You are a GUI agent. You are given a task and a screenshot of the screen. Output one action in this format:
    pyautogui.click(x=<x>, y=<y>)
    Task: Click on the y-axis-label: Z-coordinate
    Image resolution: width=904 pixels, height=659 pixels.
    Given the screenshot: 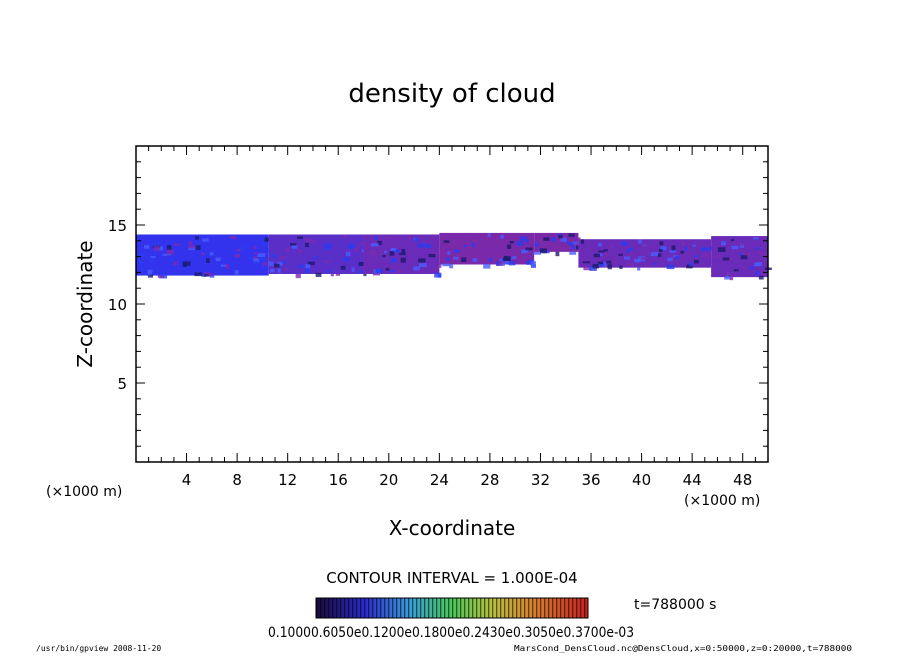 What is the action you would take?
    pyautogui.click(x=85, y=303)
    